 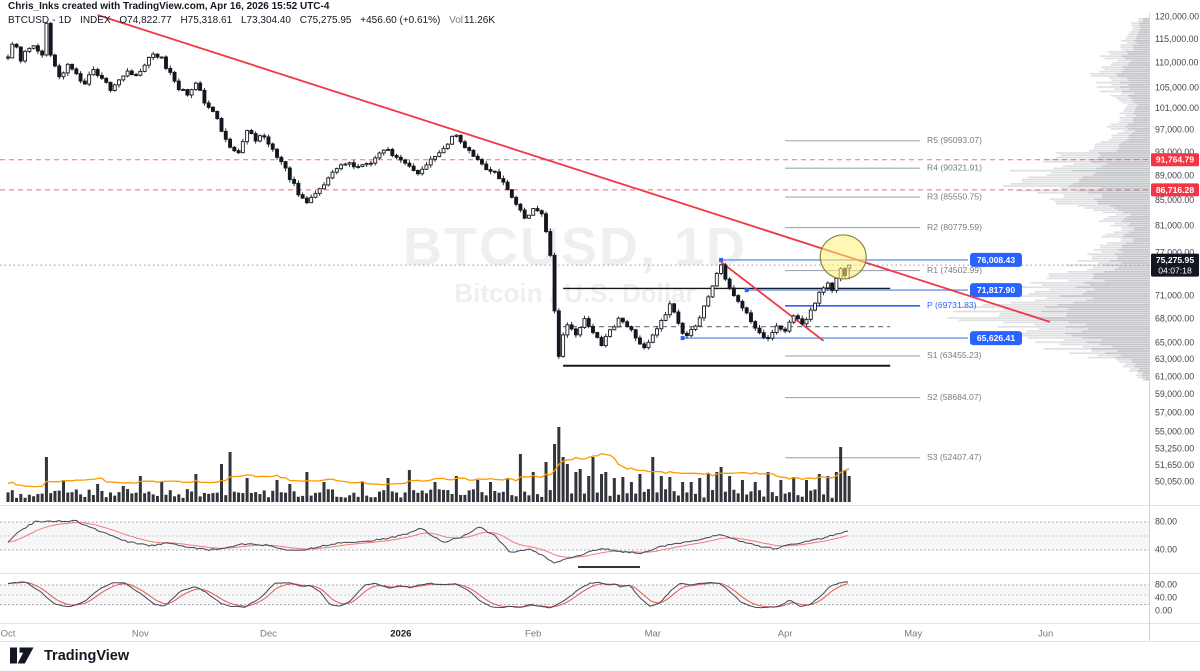 What do you see at coordinates (87, 655) in the screenshot?
I see `tradingview-brand-text: TradingView` at bounding box center [87, 655].